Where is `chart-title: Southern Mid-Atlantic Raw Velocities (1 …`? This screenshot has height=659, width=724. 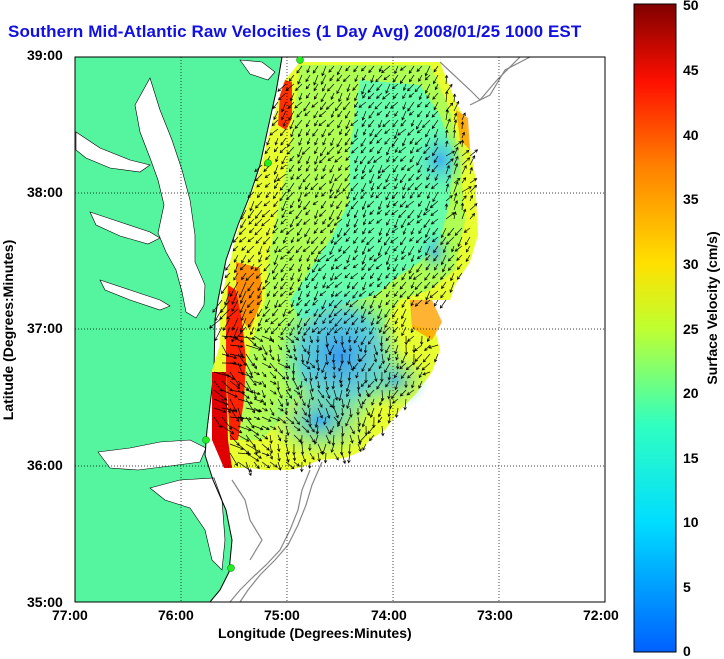 chart-title: Southern Mid-Atlantic Raw Velocities (1 … is located at coordinates (295, 31).